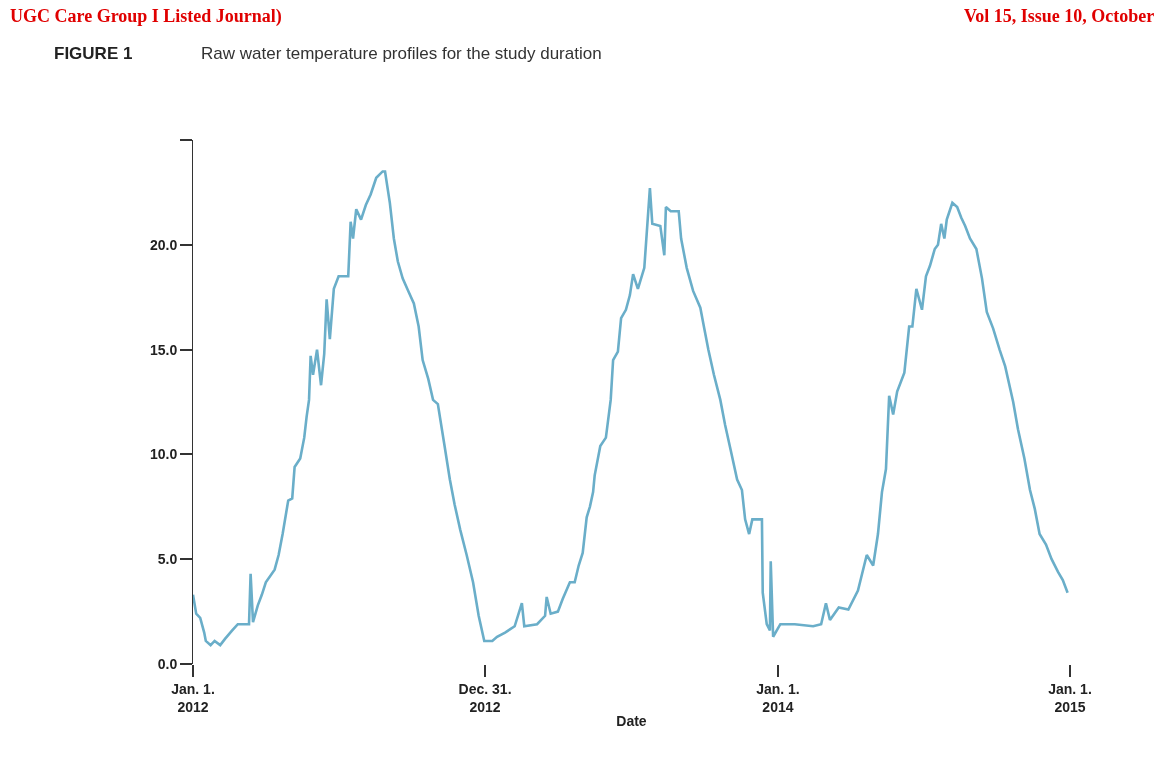  What do you see at coordinates (93, 53) in the screenshot?
I see `chart-title: FIGURE 1` at bounding box center [93, 53].